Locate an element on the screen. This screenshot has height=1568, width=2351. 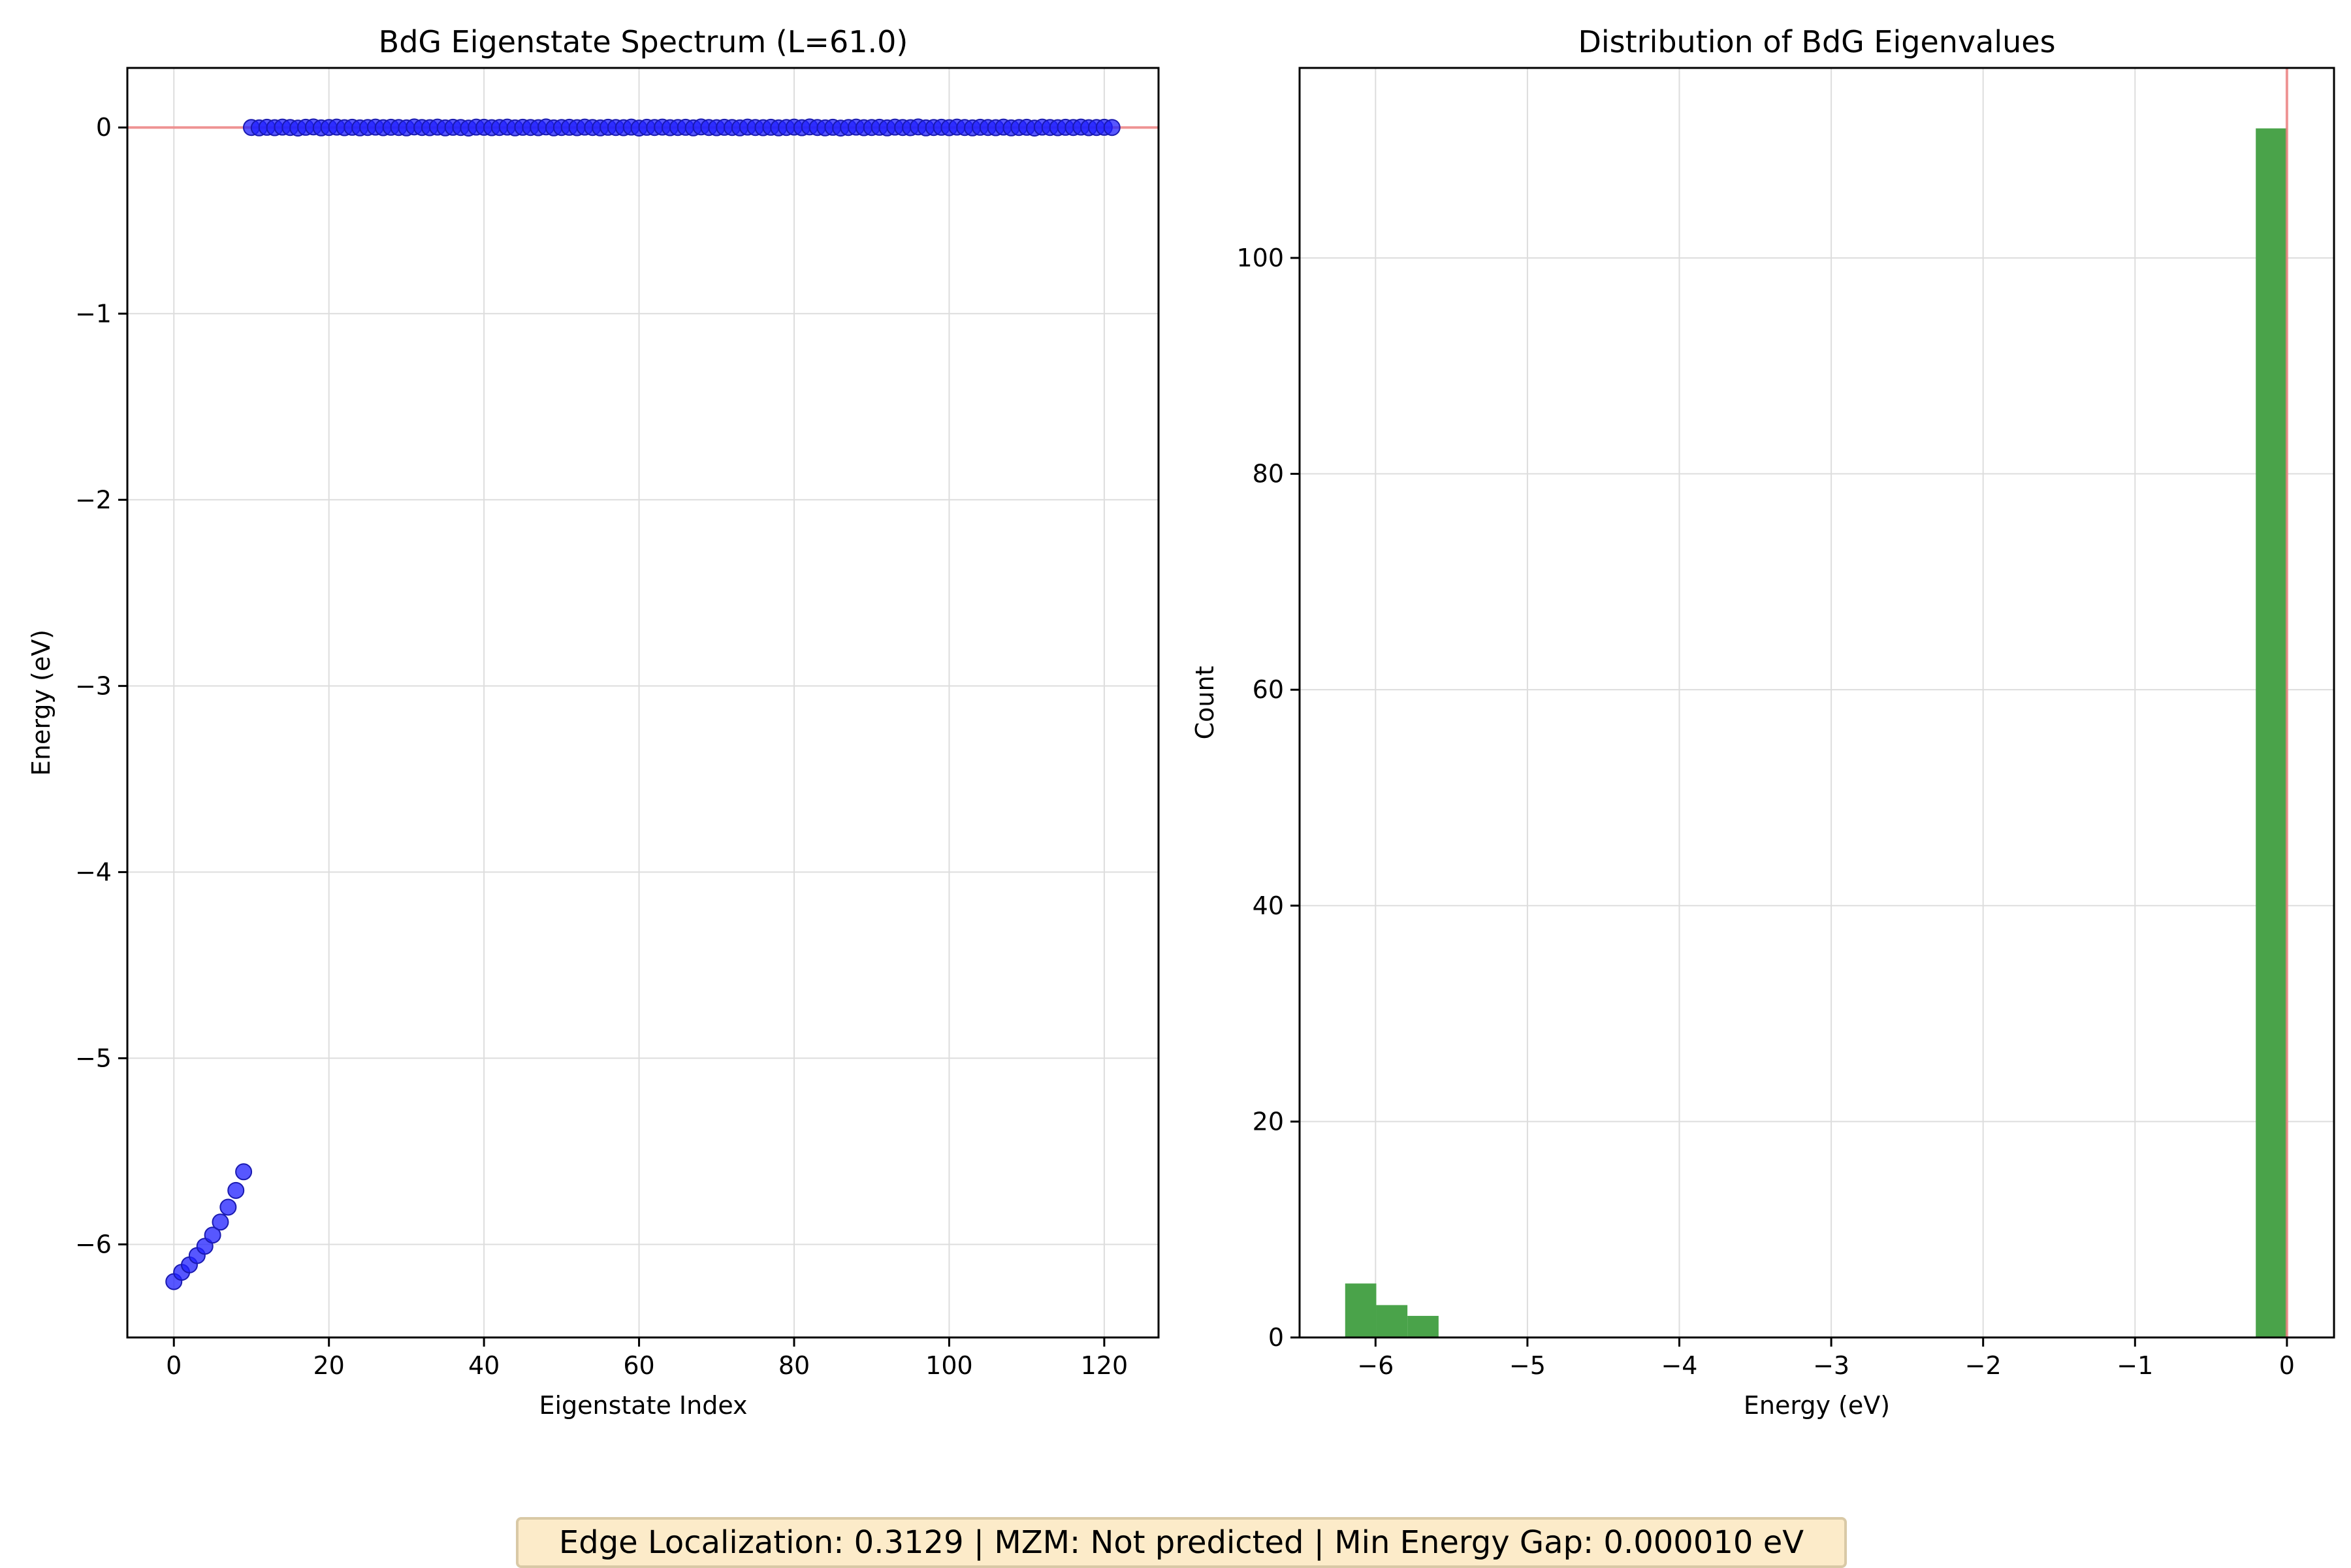
distribution-x-label: Energy (eV) is located at coordinates (1817, 1405).